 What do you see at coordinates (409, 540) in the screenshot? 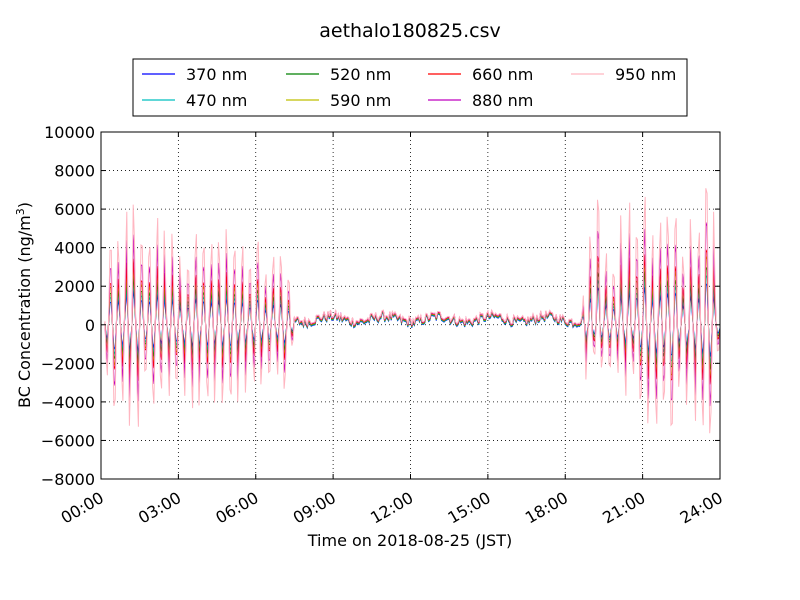
I see `x-axis-label: Time on 2018-08-25 (JST)` at bounding box center [409, 540].